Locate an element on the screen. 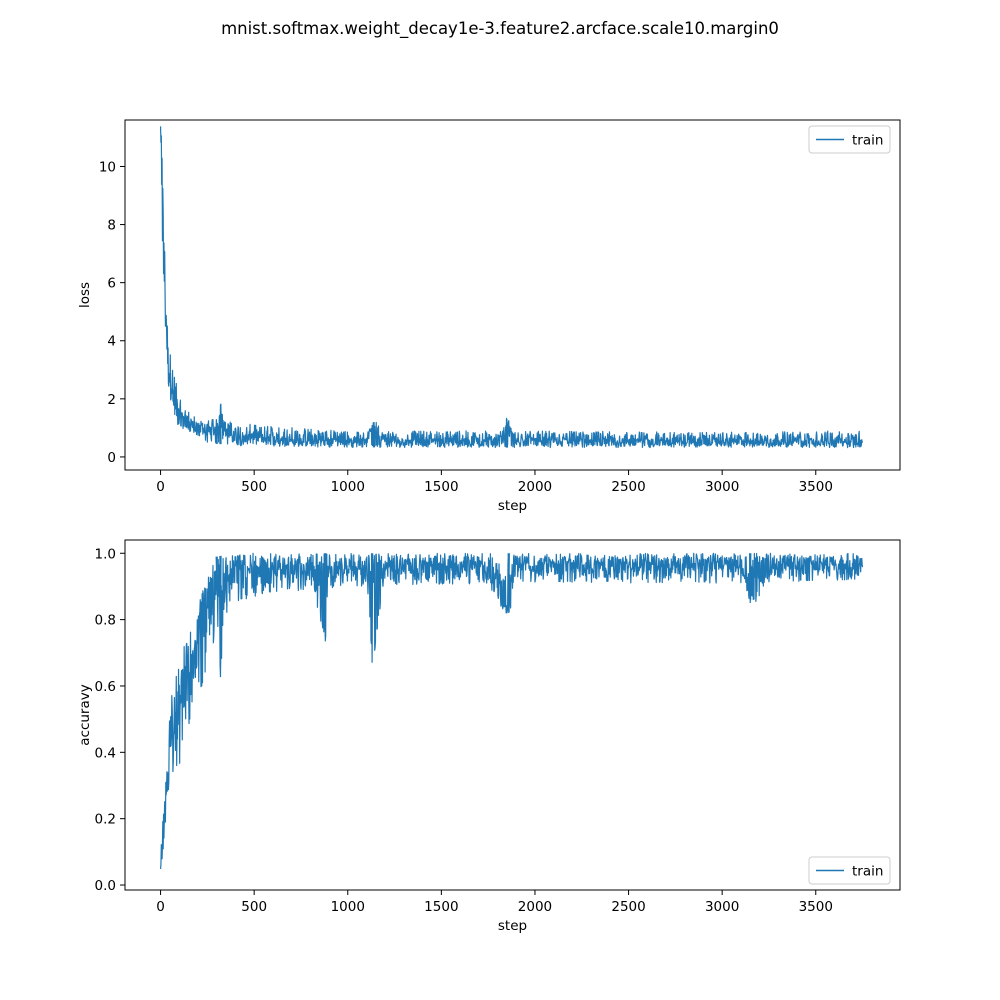 This screenshot has height=1000, width=1000. accuracy-ytick-label: 0.8 is located at coordinates (105, 621).